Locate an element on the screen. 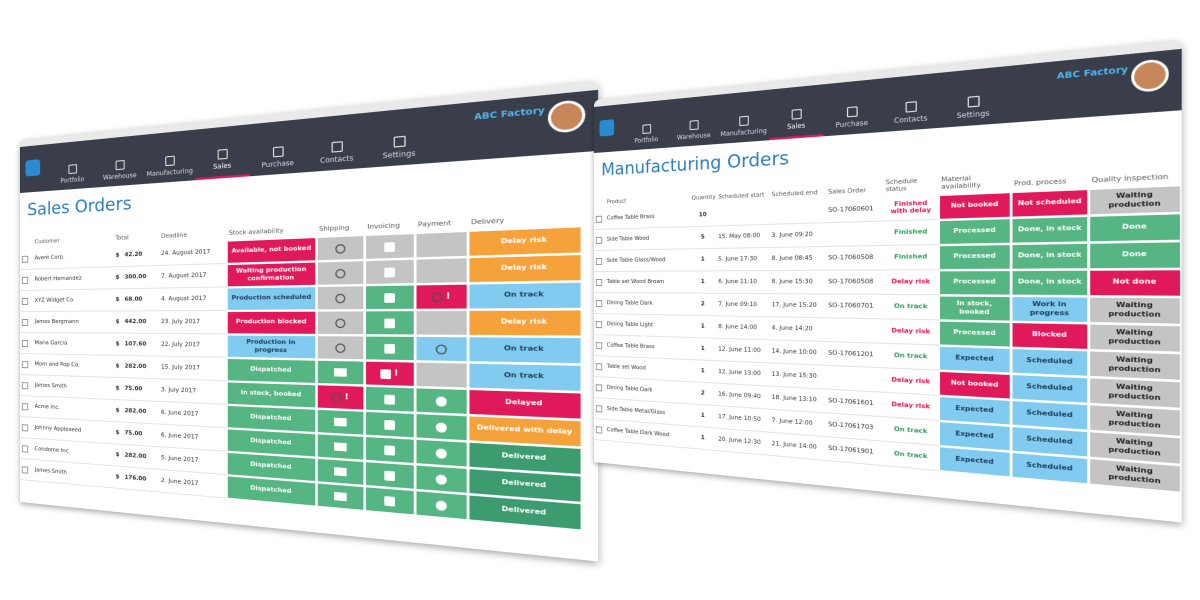 This screenshot has width=1200, height=600. product: Side Table Wood is located at coordinates (647, 239).